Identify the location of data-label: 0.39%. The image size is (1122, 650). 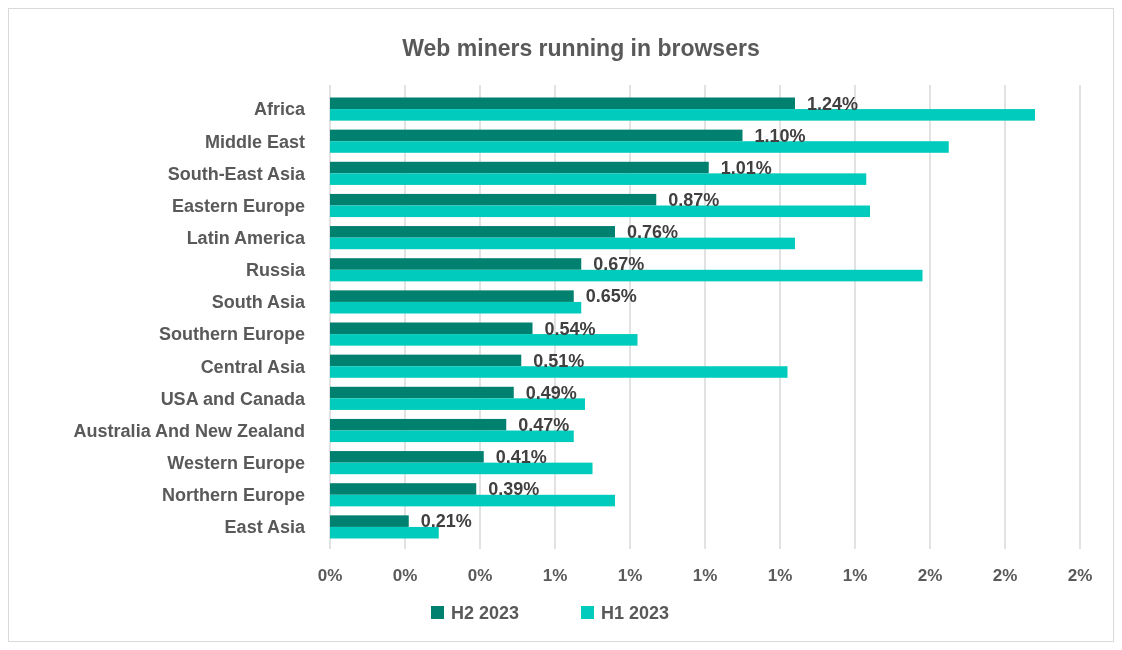
(514, 489).